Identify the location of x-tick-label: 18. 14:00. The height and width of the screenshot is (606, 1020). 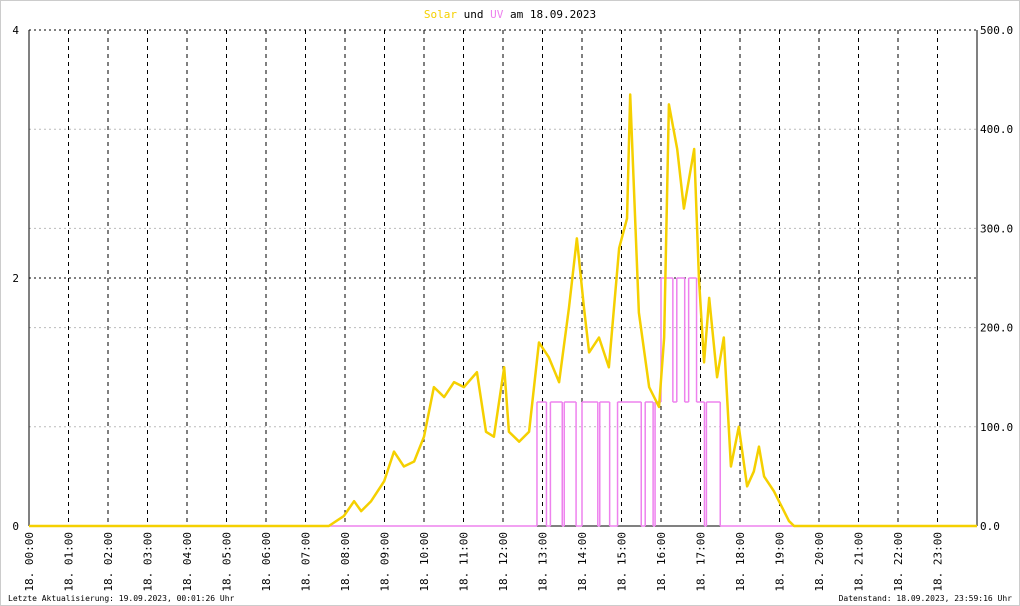
(582, 562).